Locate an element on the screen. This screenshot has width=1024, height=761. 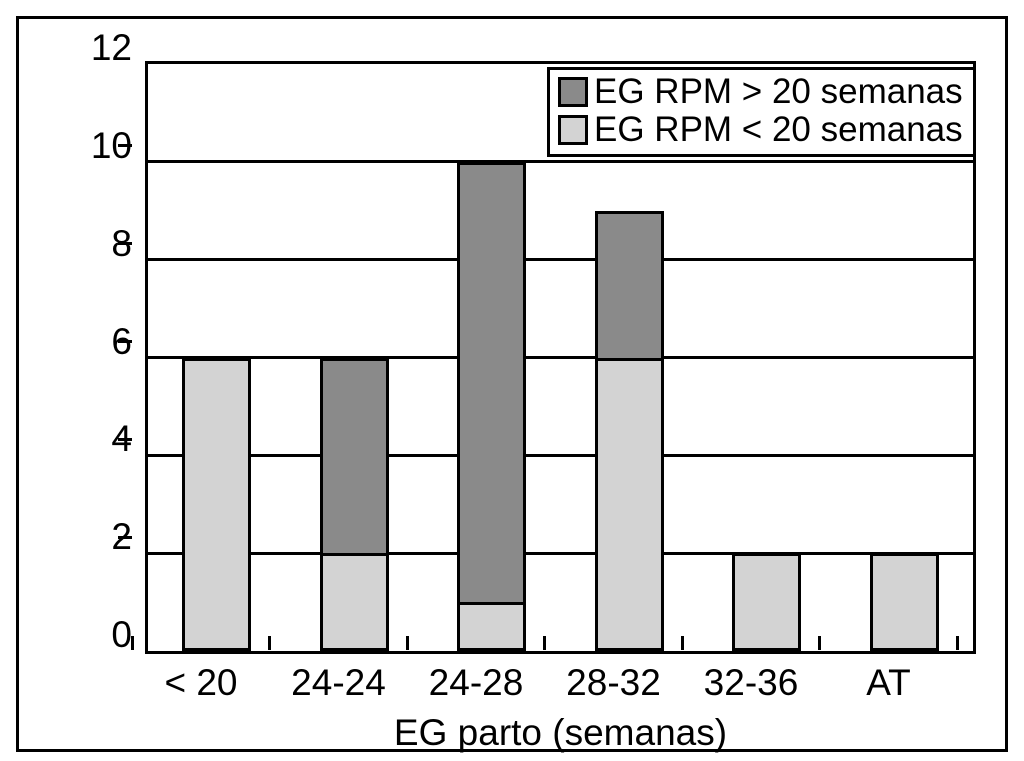
x-axis-title: EG parto (semanas) is located at coordinates (560, 732).